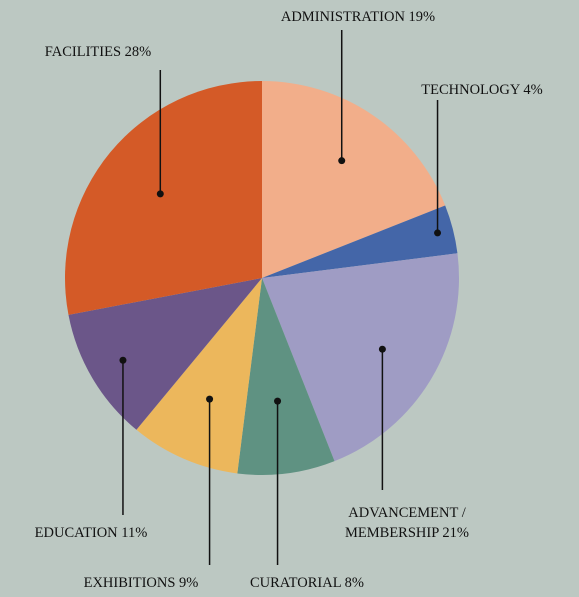 The image size is (579, 597). What do you see at coordinates (295, 583) in the screenshot?
I see `category-label: CURATORIAL` at bounding box center [295, 583].